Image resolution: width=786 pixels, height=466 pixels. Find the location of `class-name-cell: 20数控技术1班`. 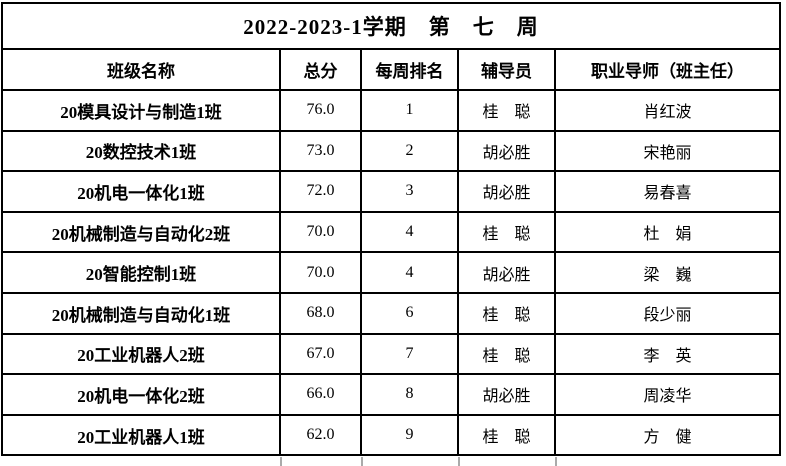

class-name-cell: 20数控技术1班 is located at coordinates (141, 151).